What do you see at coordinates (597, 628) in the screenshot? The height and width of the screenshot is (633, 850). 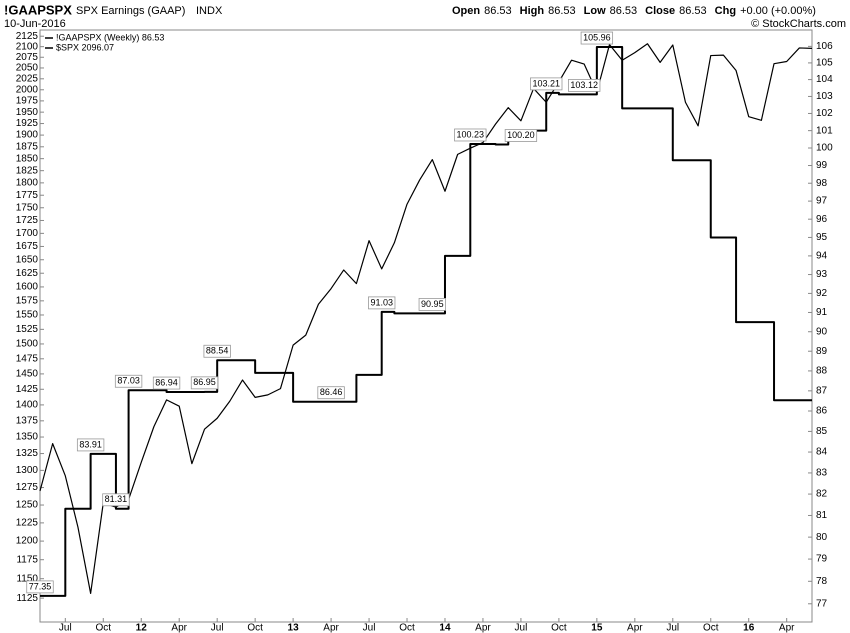 I see `x-tick-label: 15` at bounding box center [597, 628].